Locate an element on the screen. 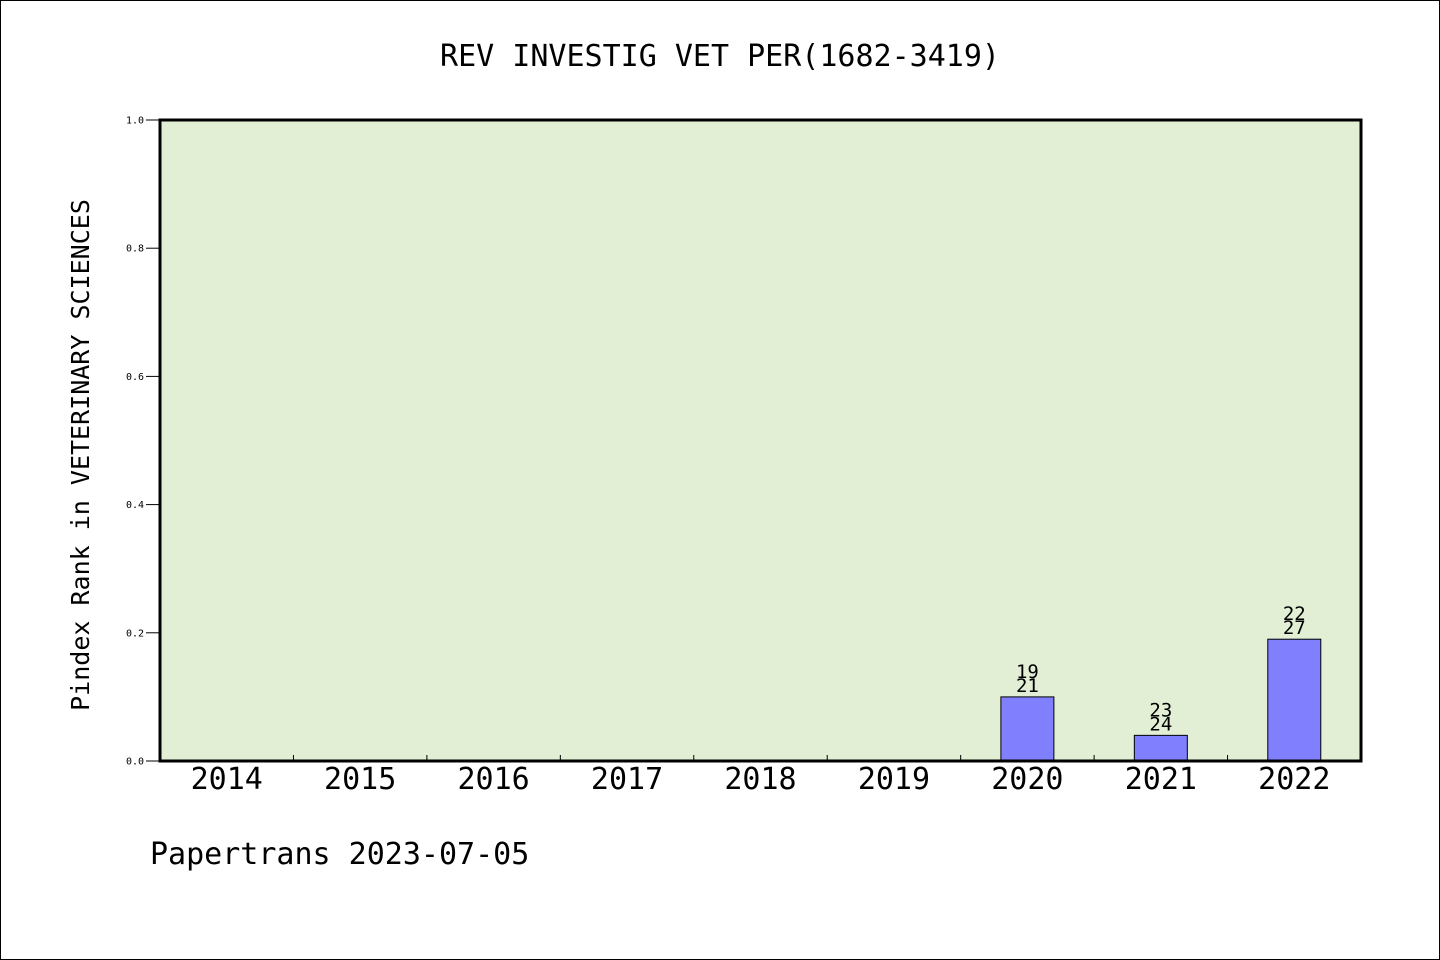  y-tick-label: 0.0 is located at coordinates (135, 762).